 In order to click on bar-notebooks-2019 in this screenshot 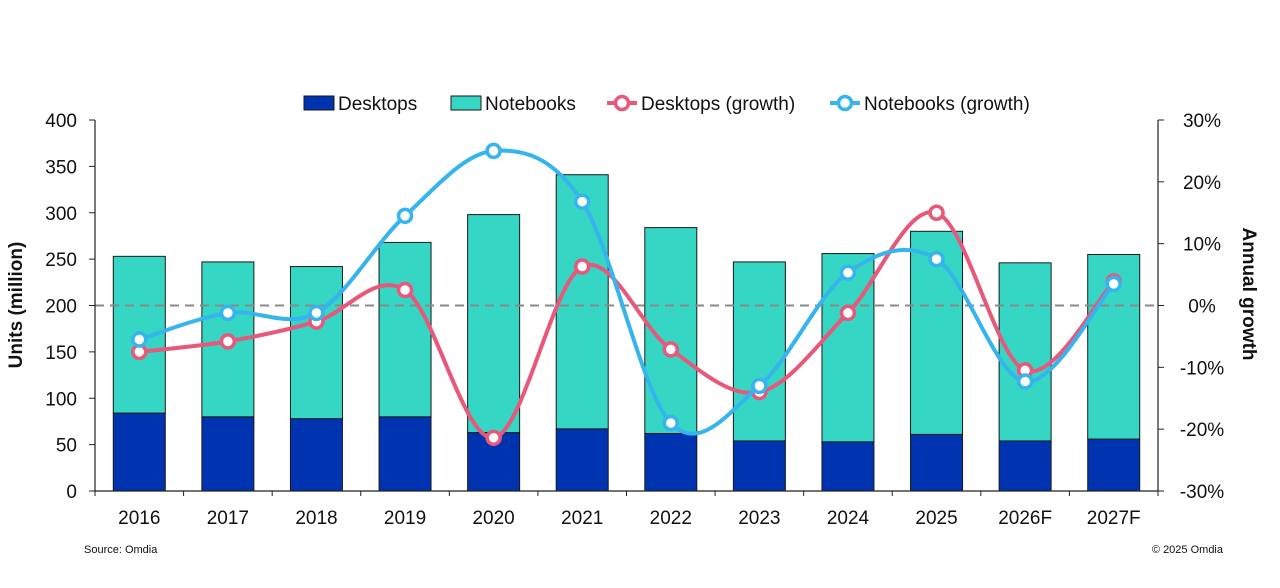, I will do `click(405, 329)`.